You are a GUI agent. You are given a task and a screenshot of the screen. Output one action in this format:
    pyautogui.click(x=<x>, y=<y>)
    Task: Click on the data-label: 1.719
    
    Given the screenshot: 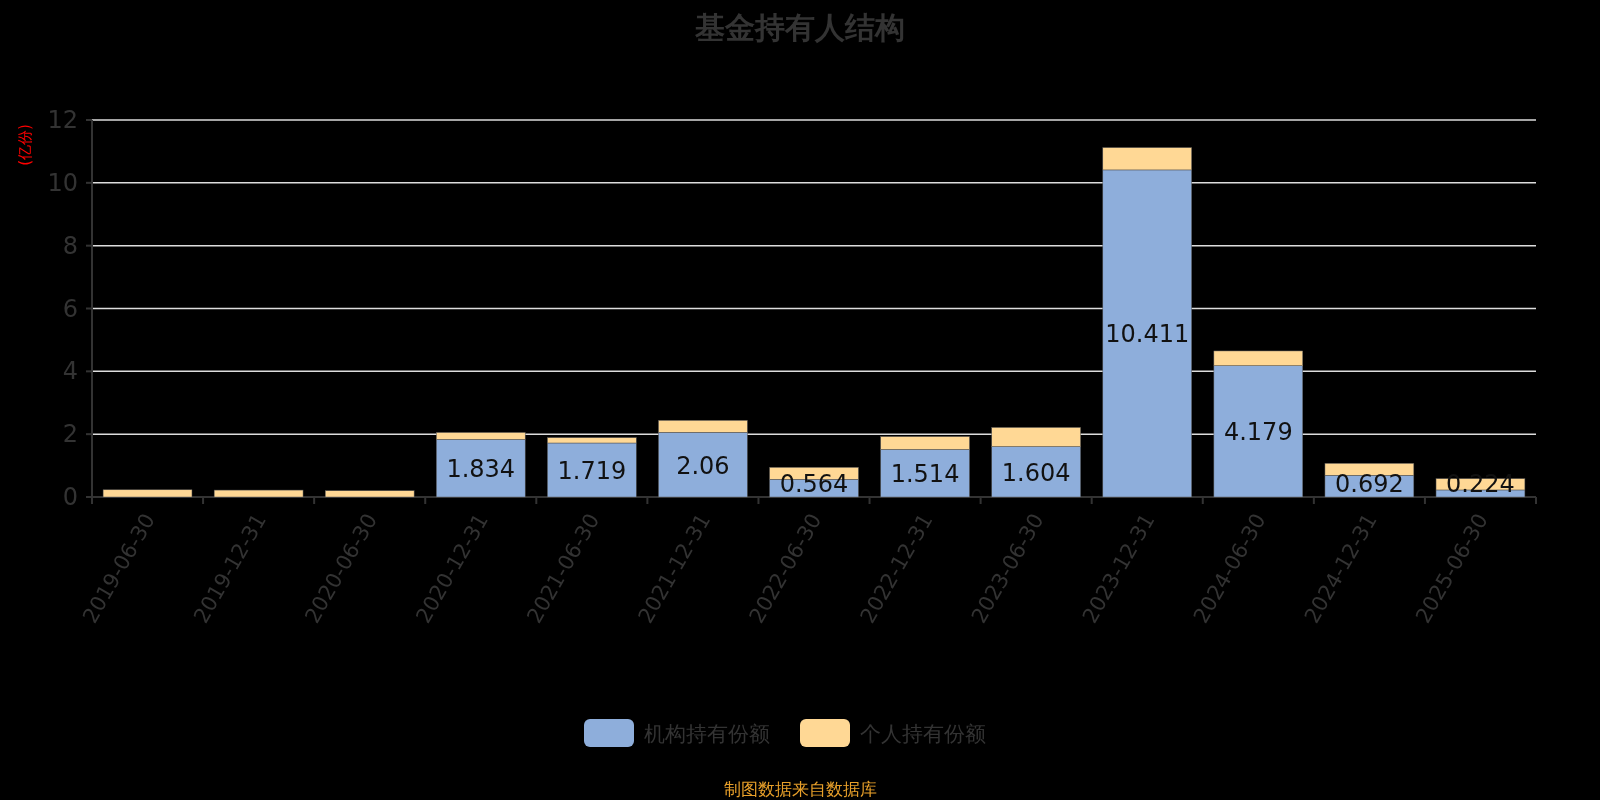 What is the action you would take?
    pyautogui.click(x=592, y=471)
    